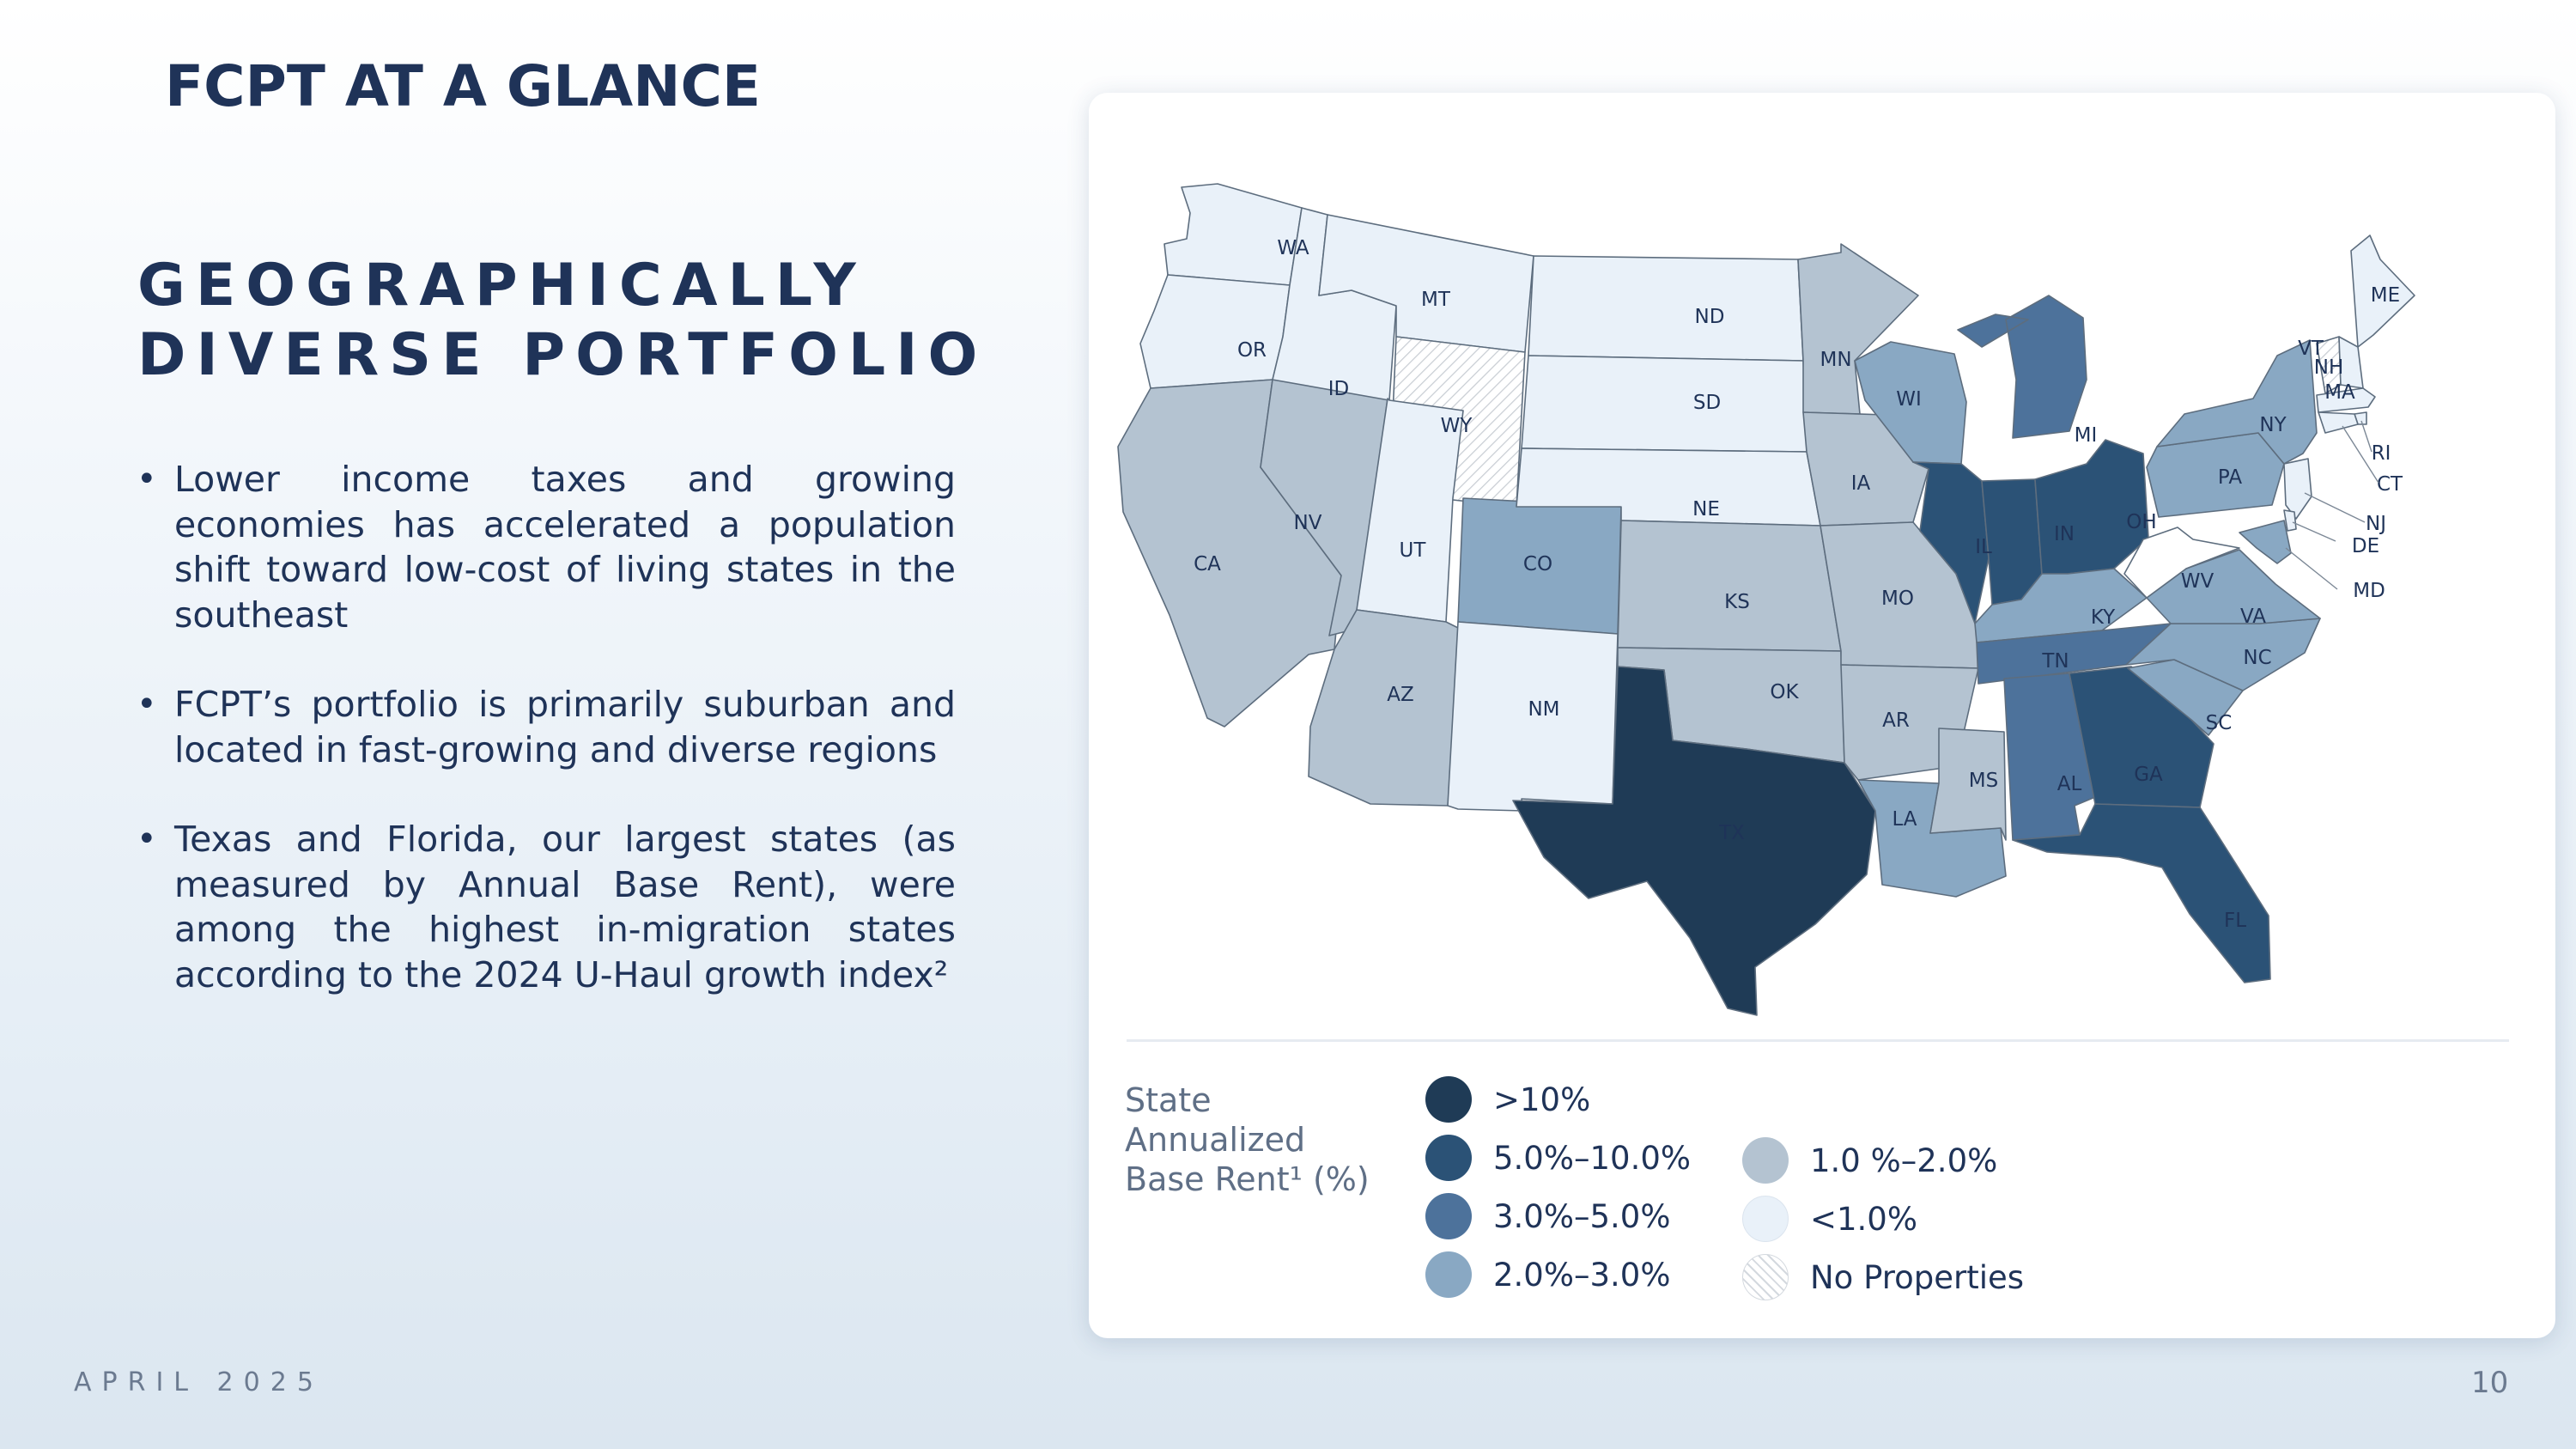  I want to click on state-md, so click(2265, 542).